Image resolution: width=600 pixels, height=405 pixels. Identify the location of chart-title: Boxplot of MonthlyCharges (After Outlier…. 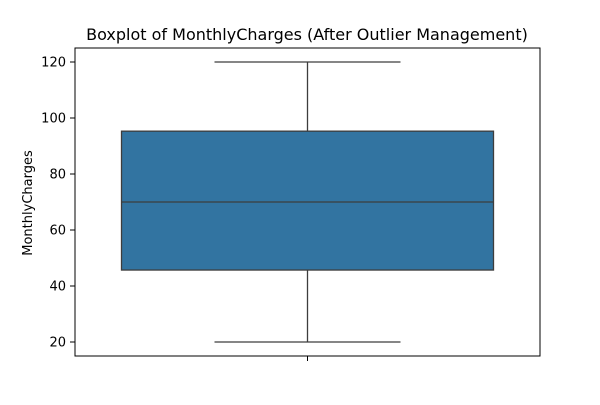
(307, 34).